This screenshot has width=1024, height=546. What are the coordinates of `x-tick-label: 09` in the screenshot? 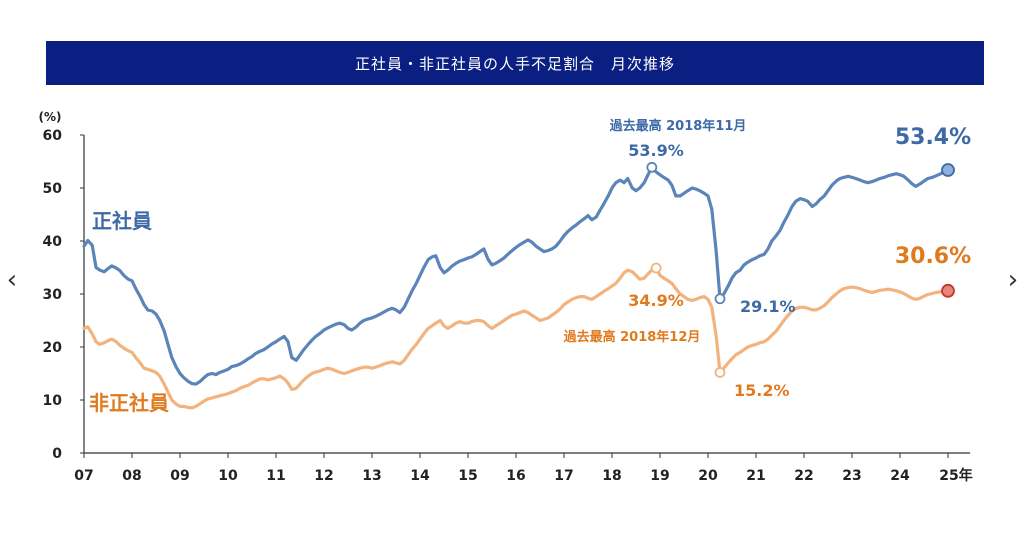 It's located at (179, 476).